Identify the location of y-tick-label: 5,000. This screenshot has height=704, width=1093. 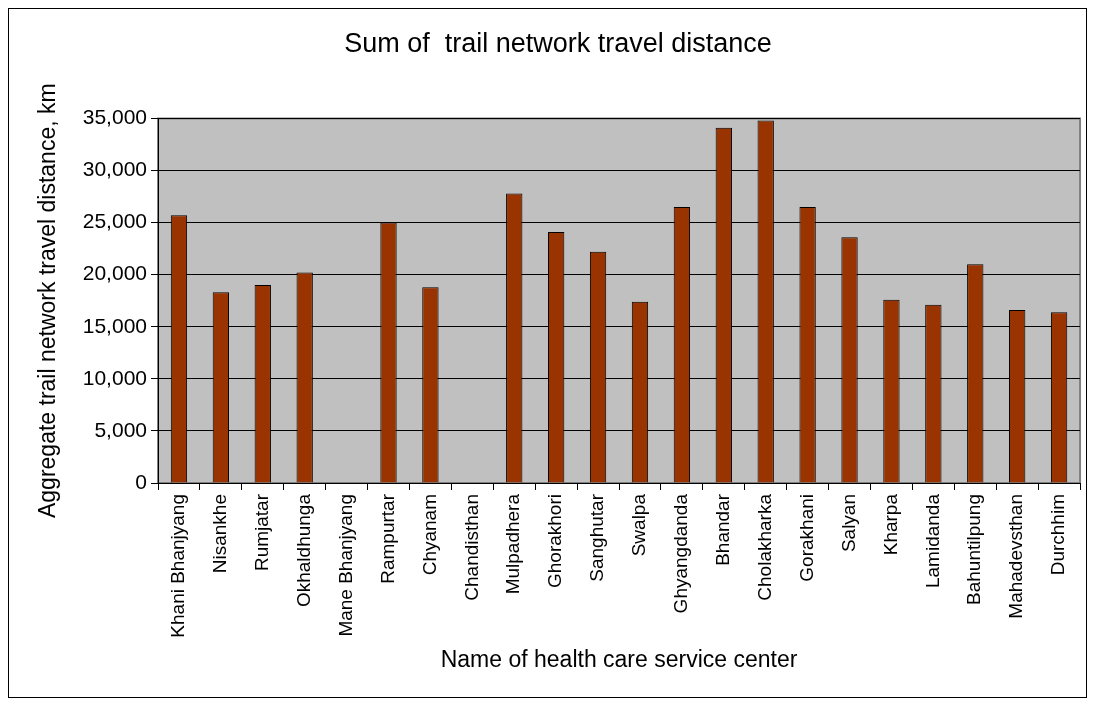
(120, 429).